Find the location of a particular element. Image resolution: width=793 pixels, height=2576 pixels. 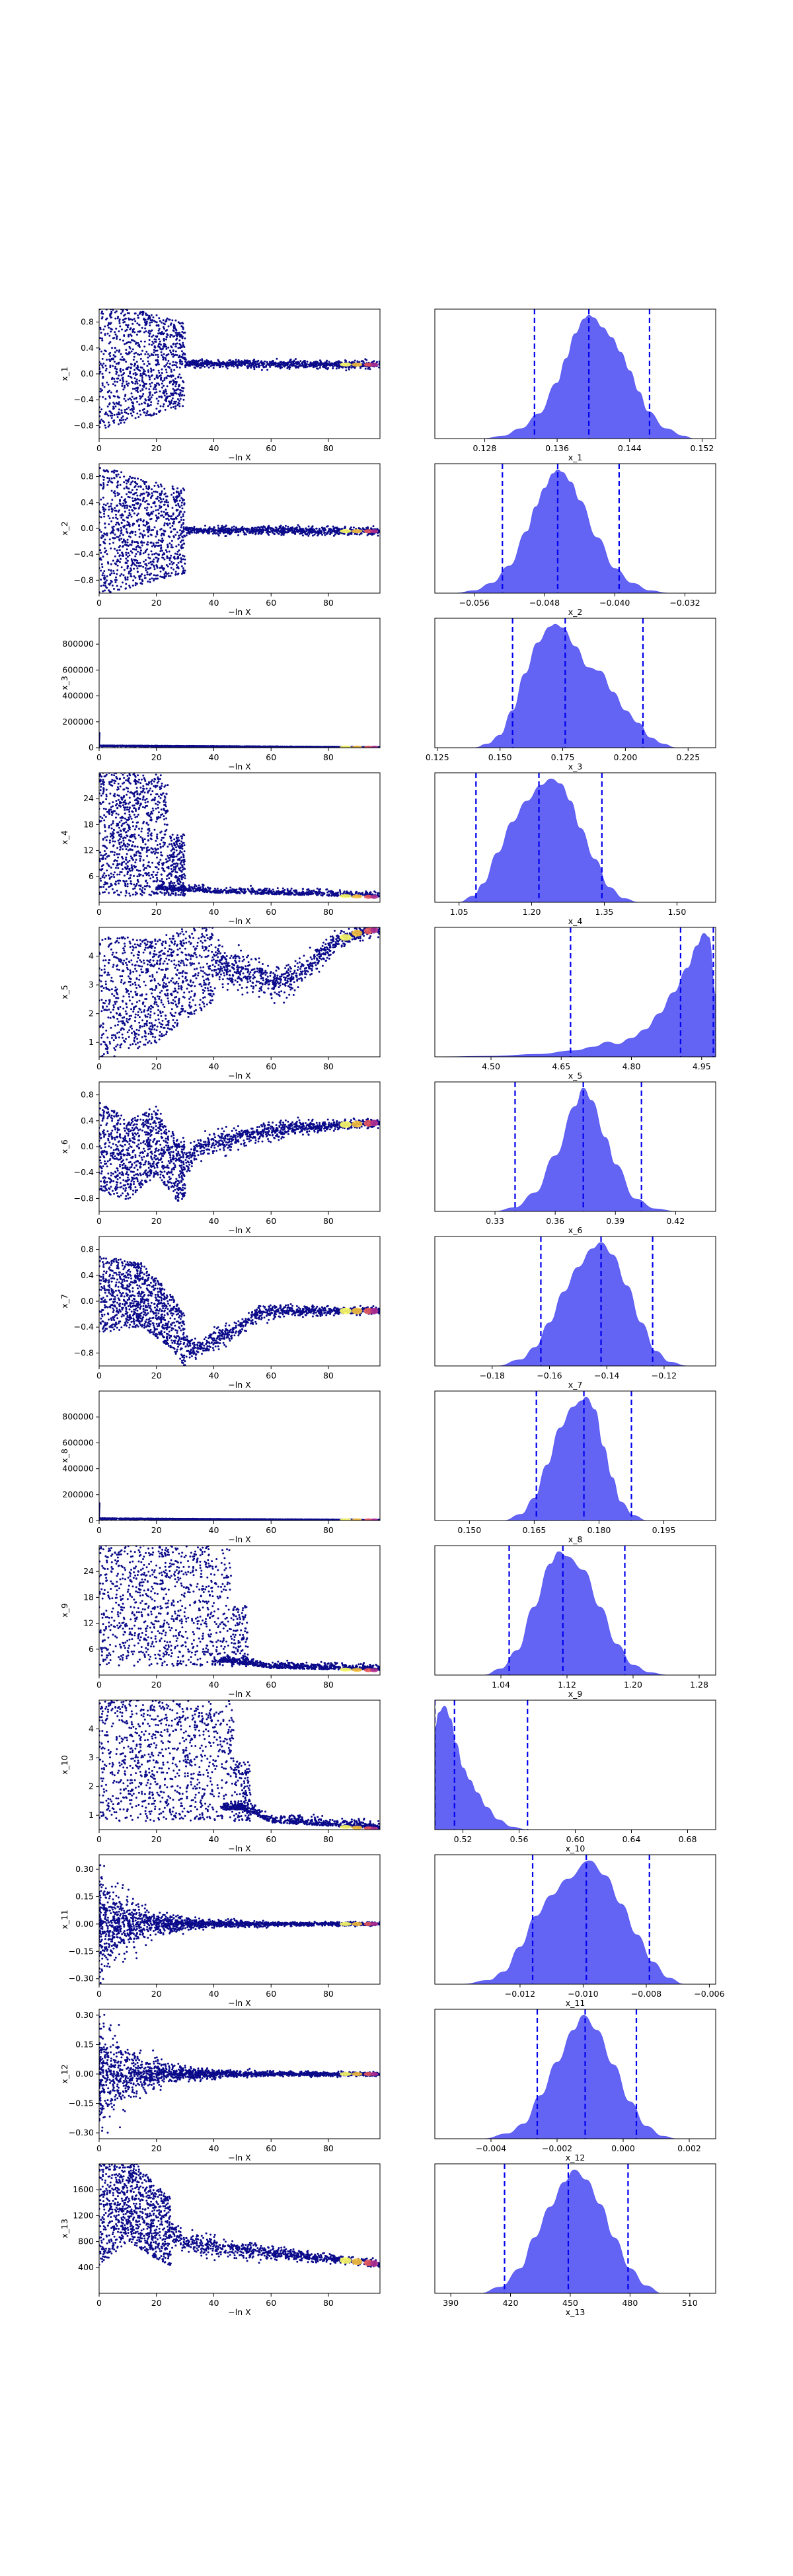

trace-hot-point is located at coordinates (374, 531).